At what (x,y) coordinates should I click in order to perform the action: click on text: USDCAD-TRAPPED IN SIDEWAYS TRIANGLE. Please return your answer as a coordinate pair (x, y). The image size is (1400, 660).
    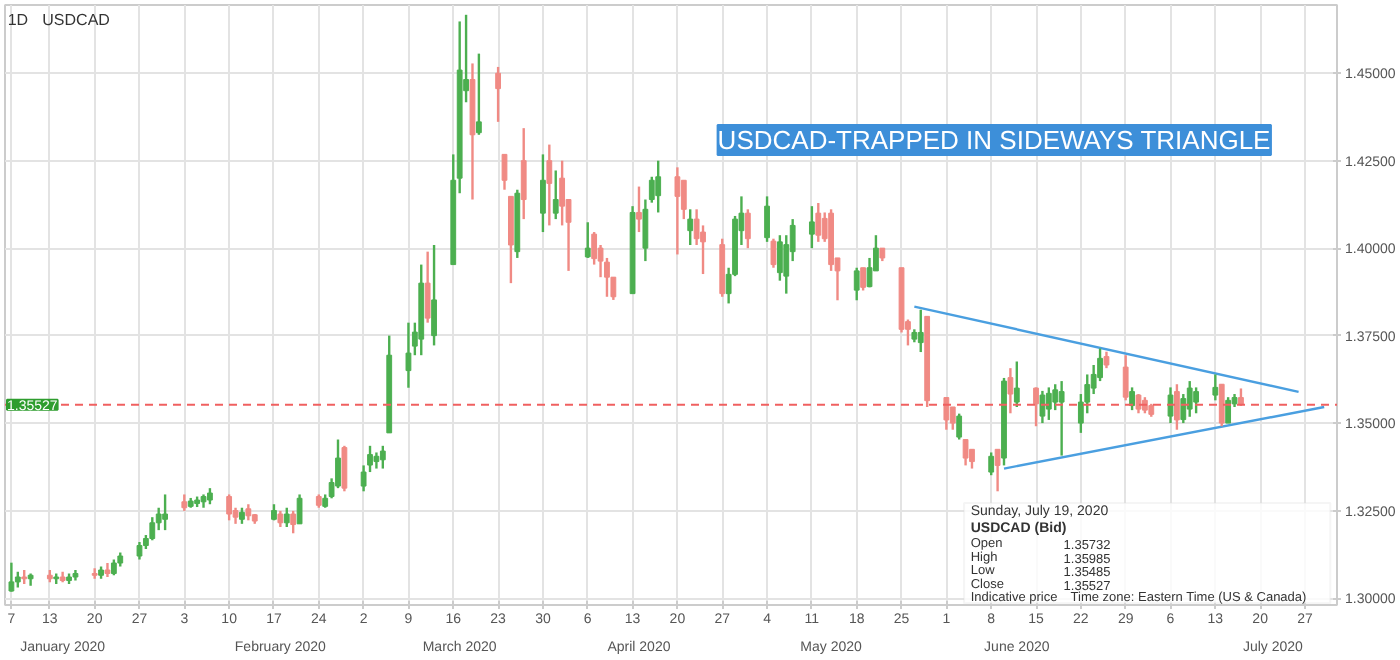
    Looking at the image, I should click on (994, 140).